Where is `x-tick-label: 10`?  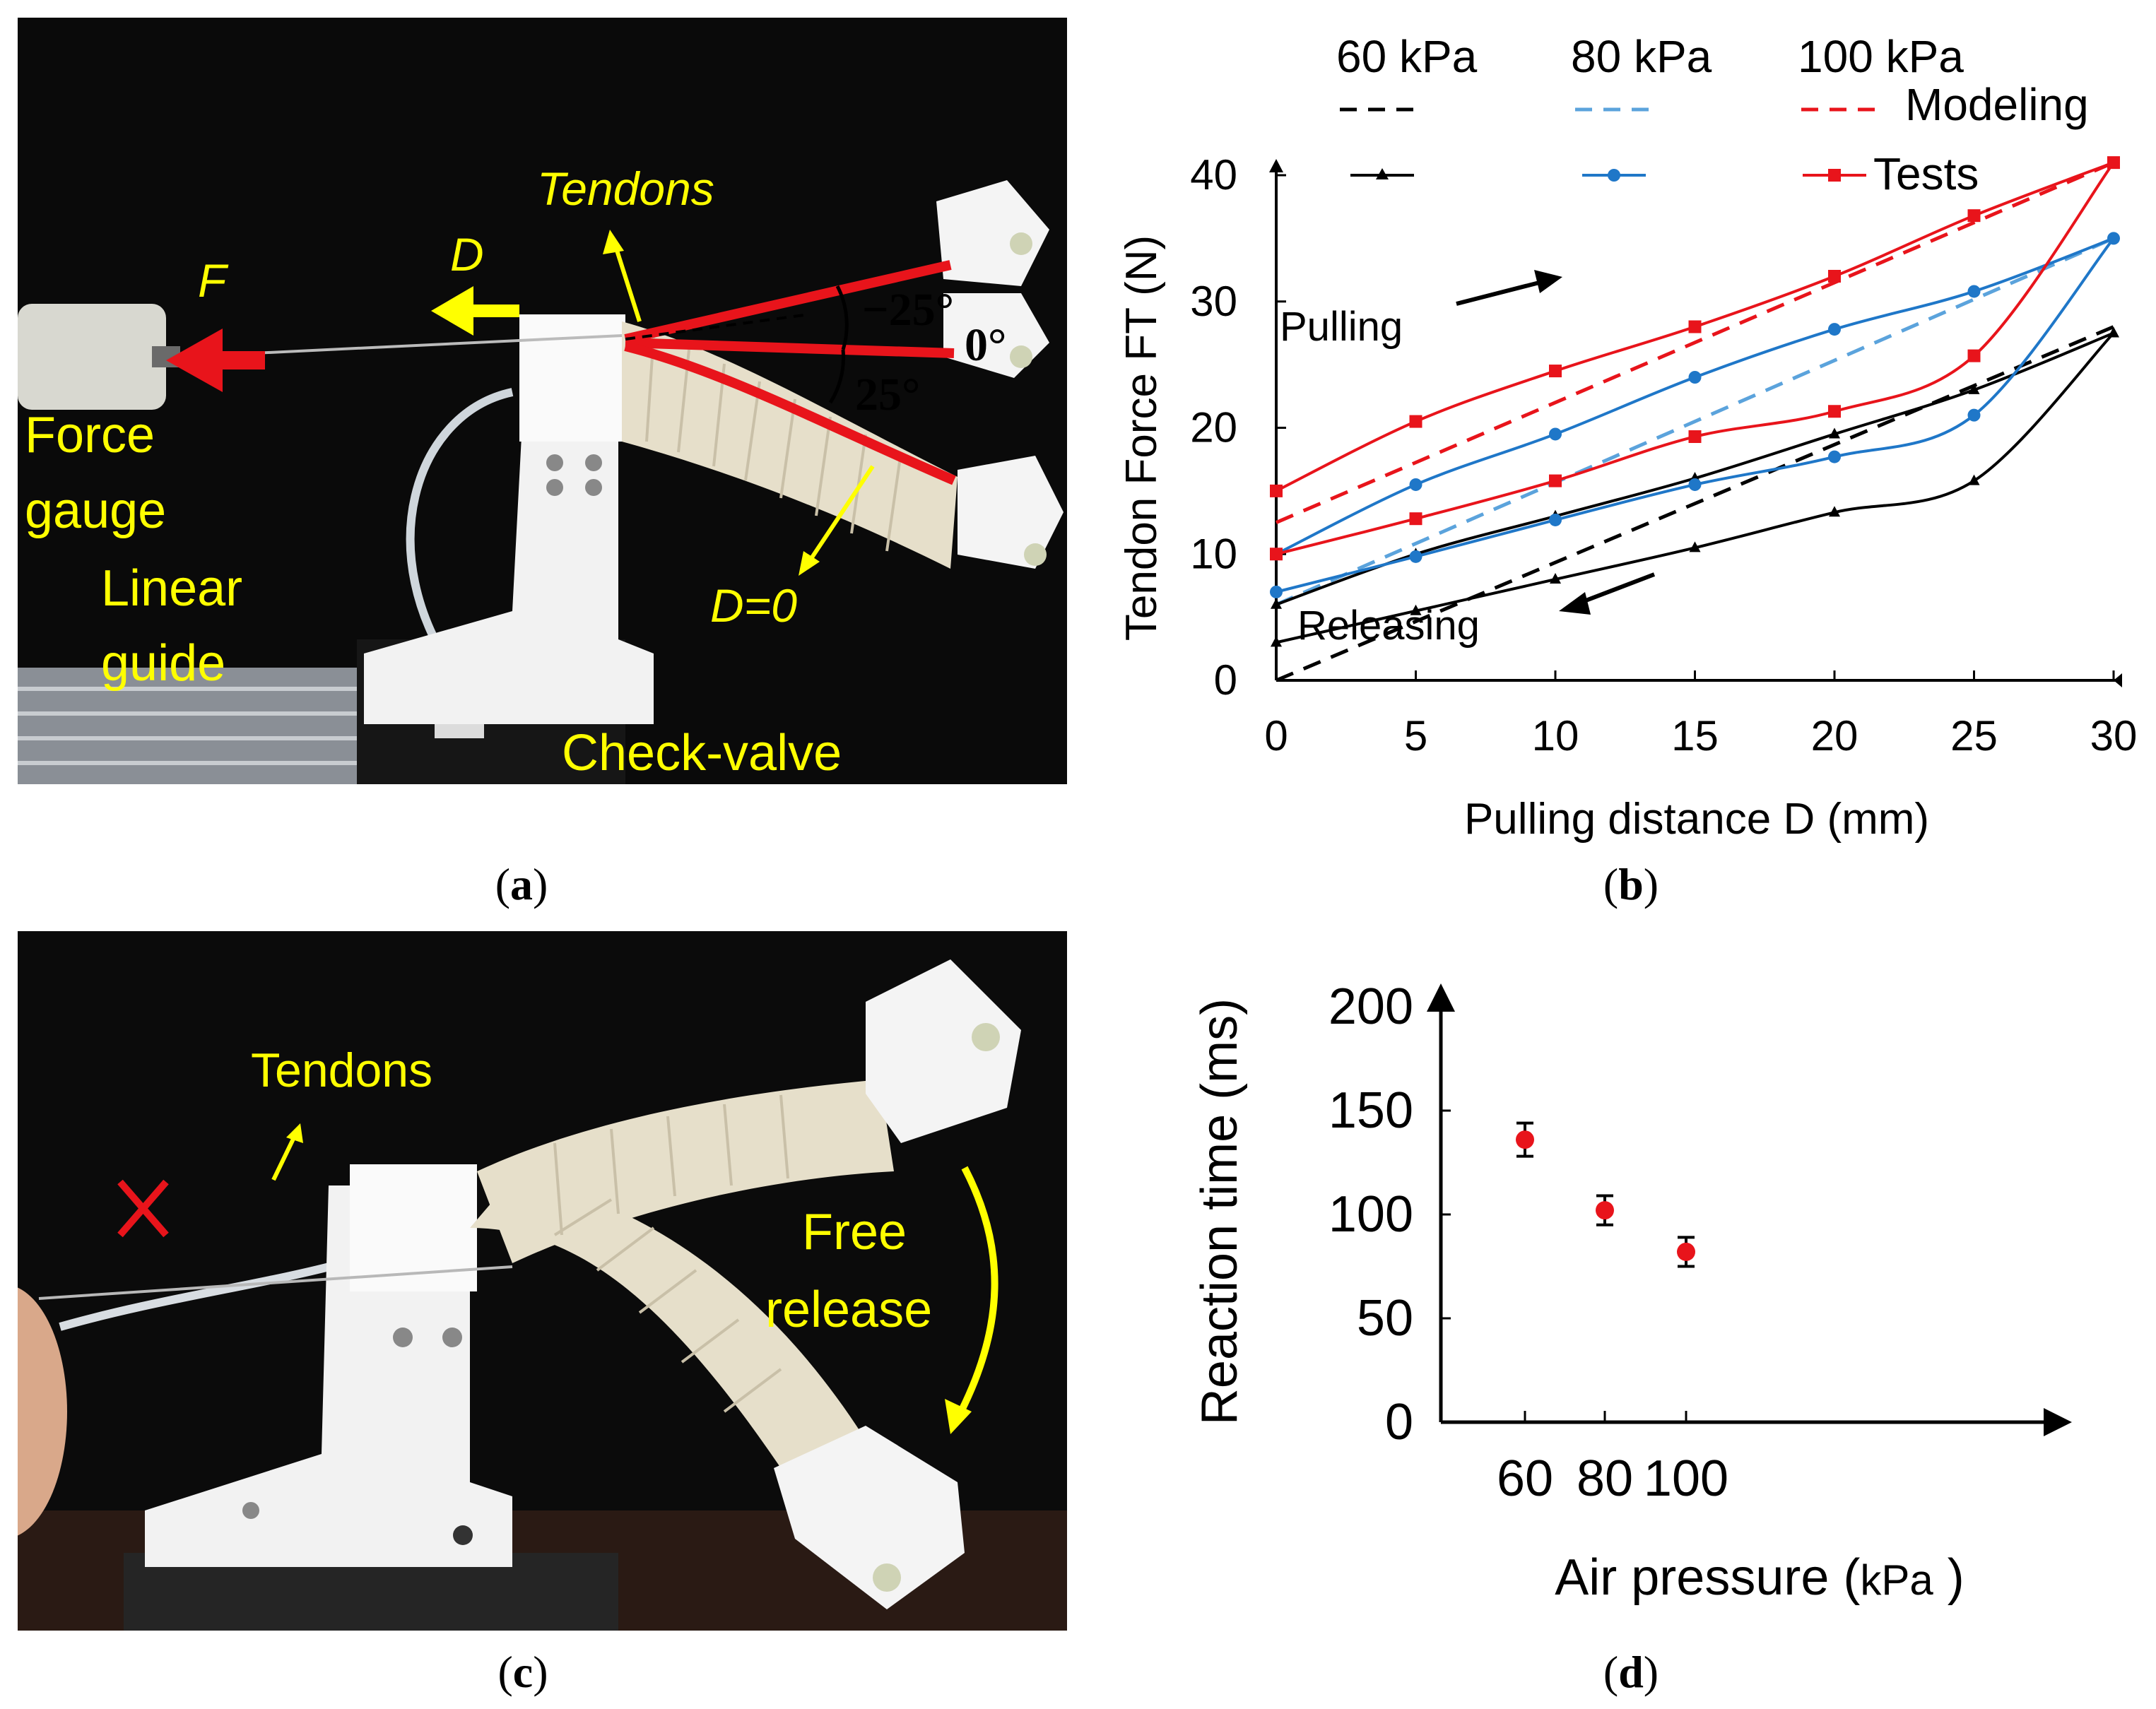 x-tick-label: 10 is located at coordinates (1555, 735).